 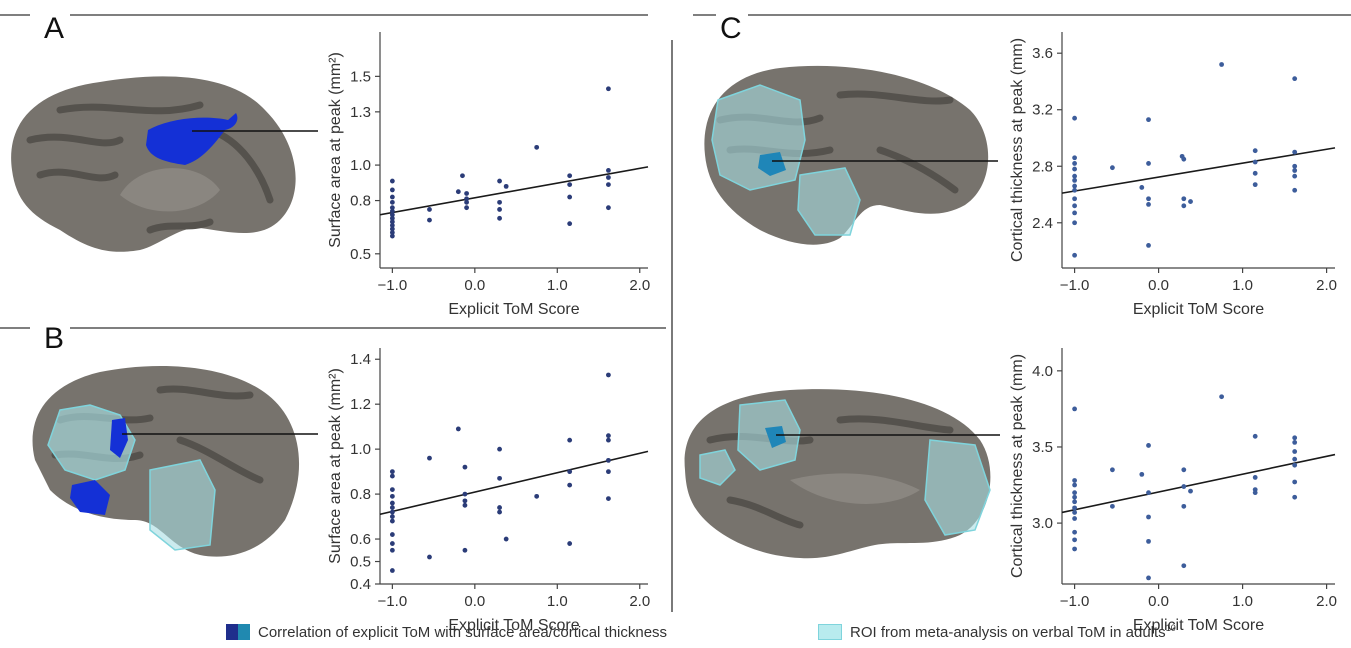 I want to click on y-axis-label: Cortical thickness at peak (mm), so click(x=1017, y=150).